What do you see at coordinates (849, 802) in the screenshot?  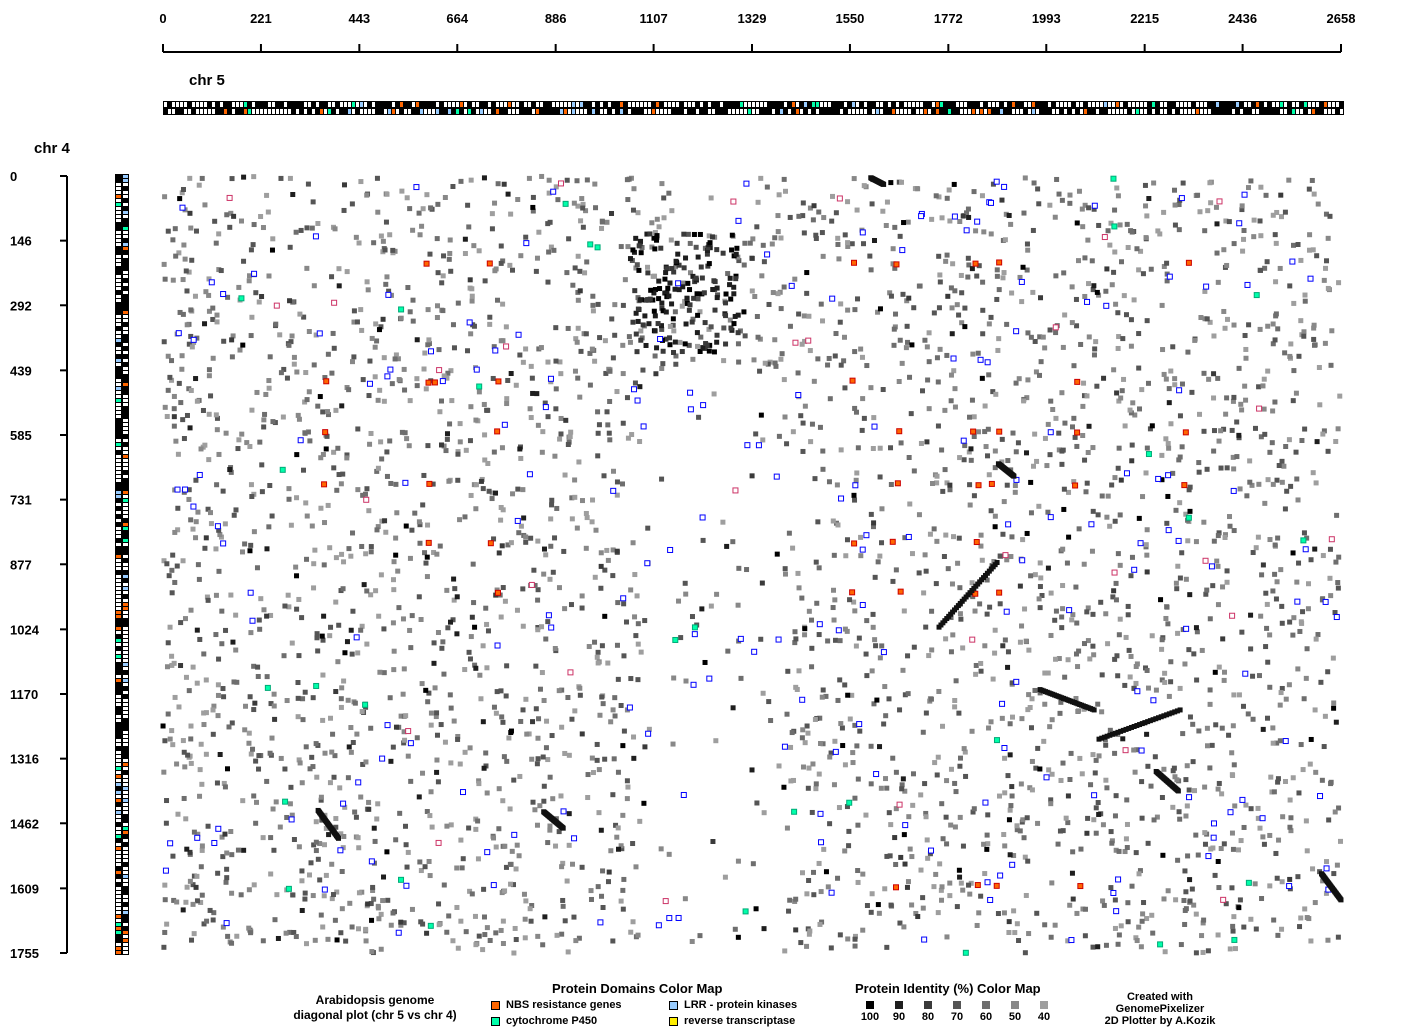 I see `p450-hit` at bounding box center [849, 802].